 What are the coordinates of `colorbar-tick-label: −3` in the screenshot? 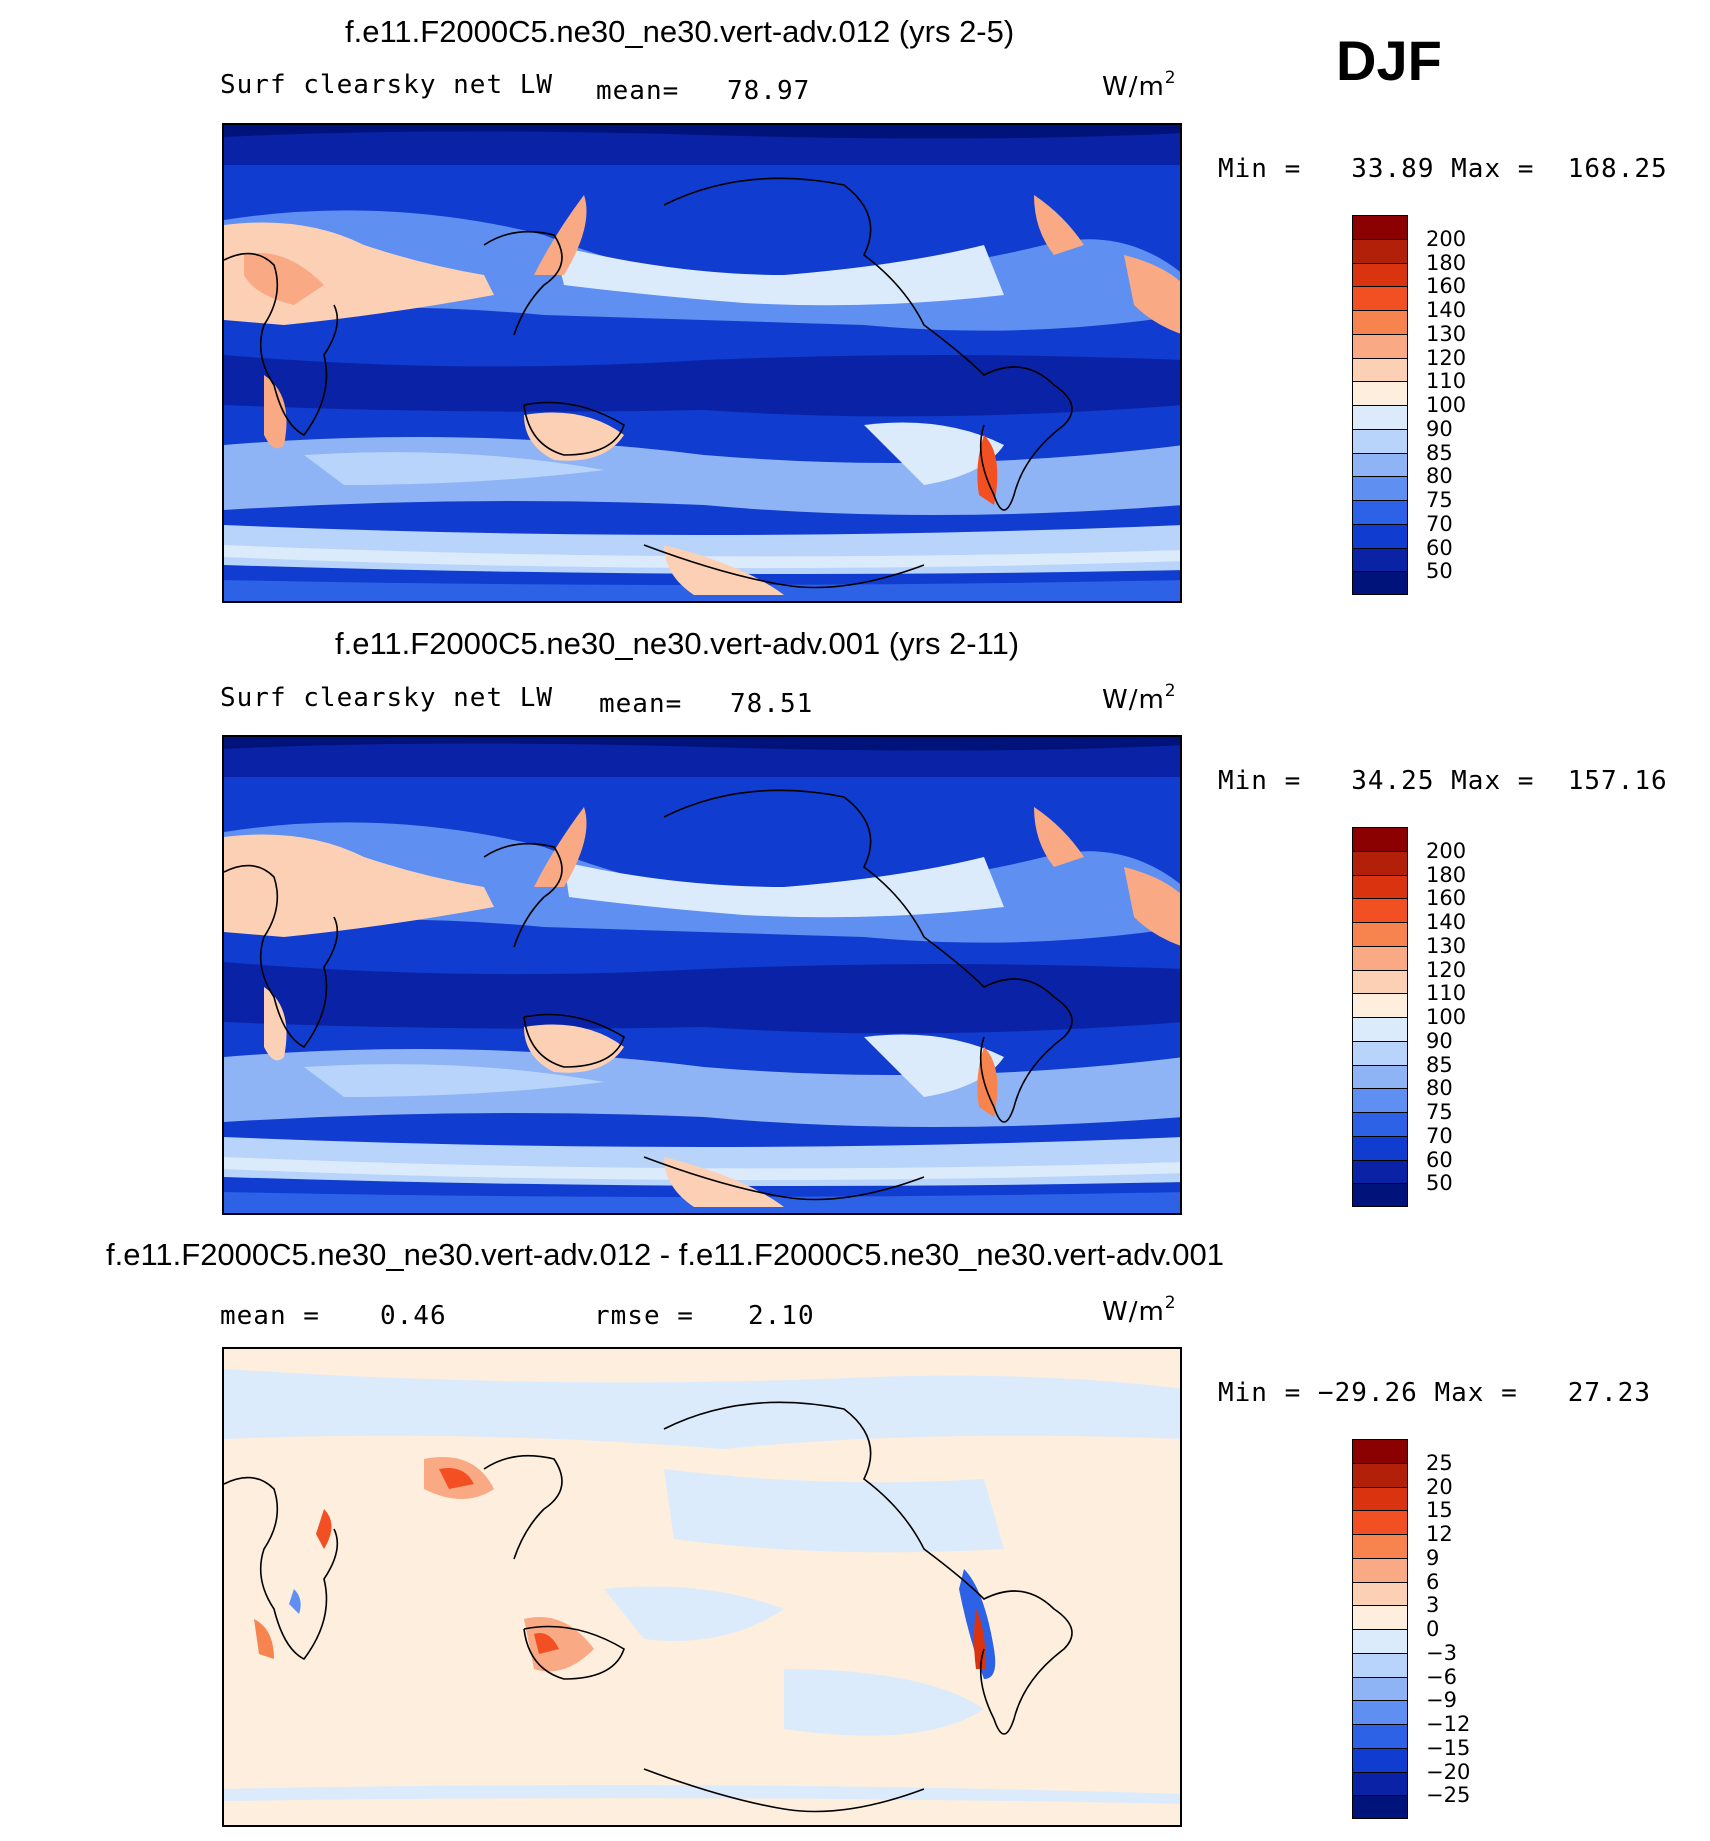 It's located at (1441, 1652).